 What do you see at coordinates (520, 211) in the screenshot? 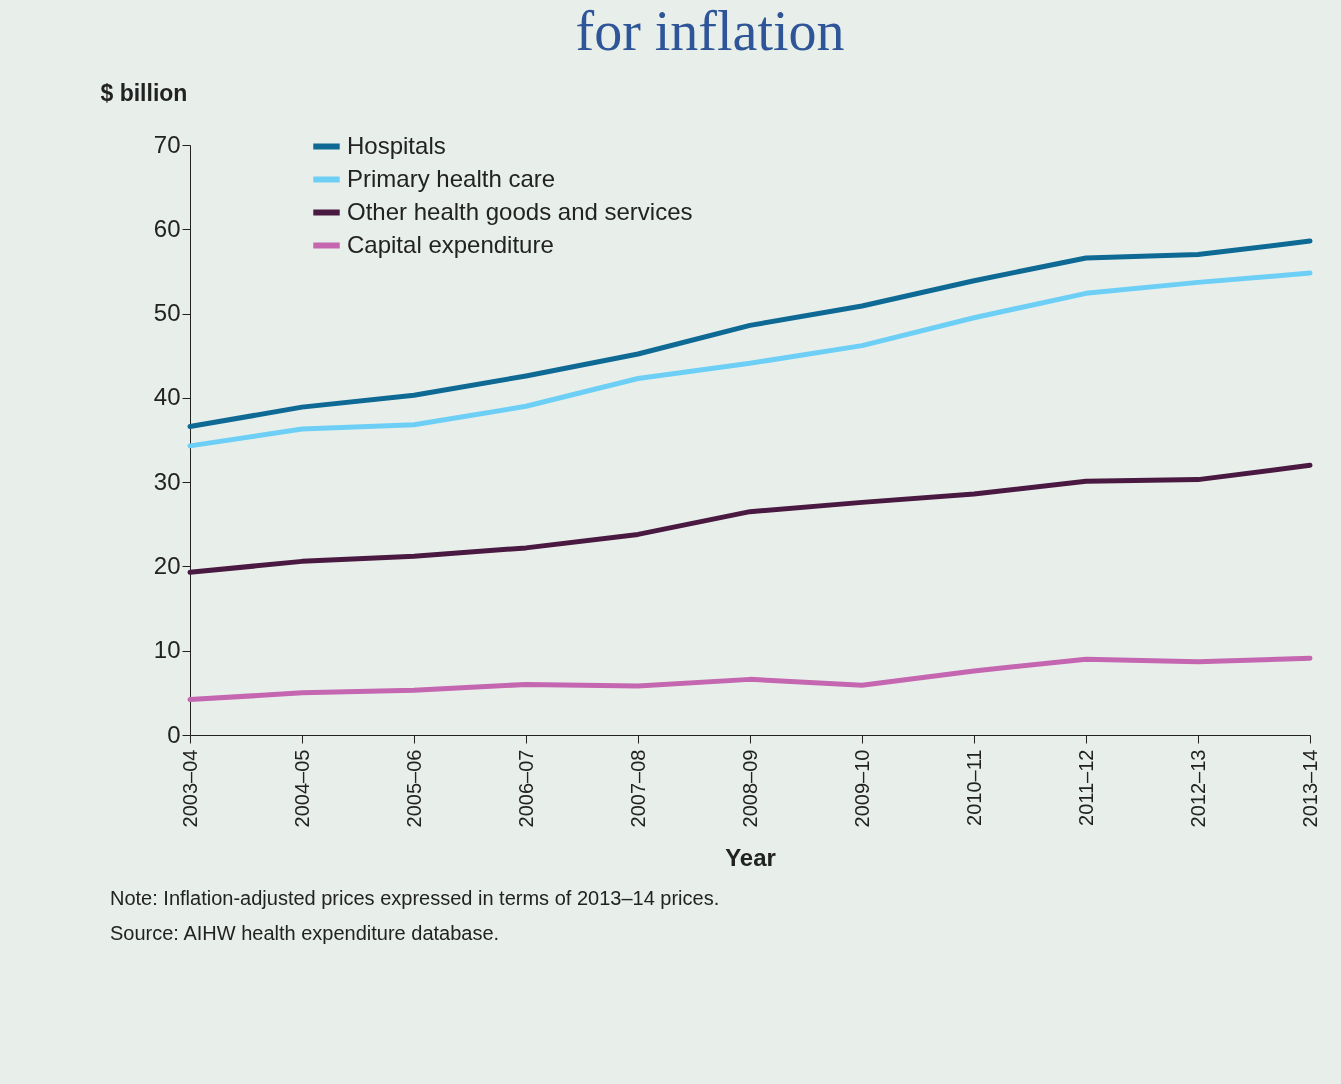
I see `legend-label: Other health goods and services` at bounding box center [520, 211].